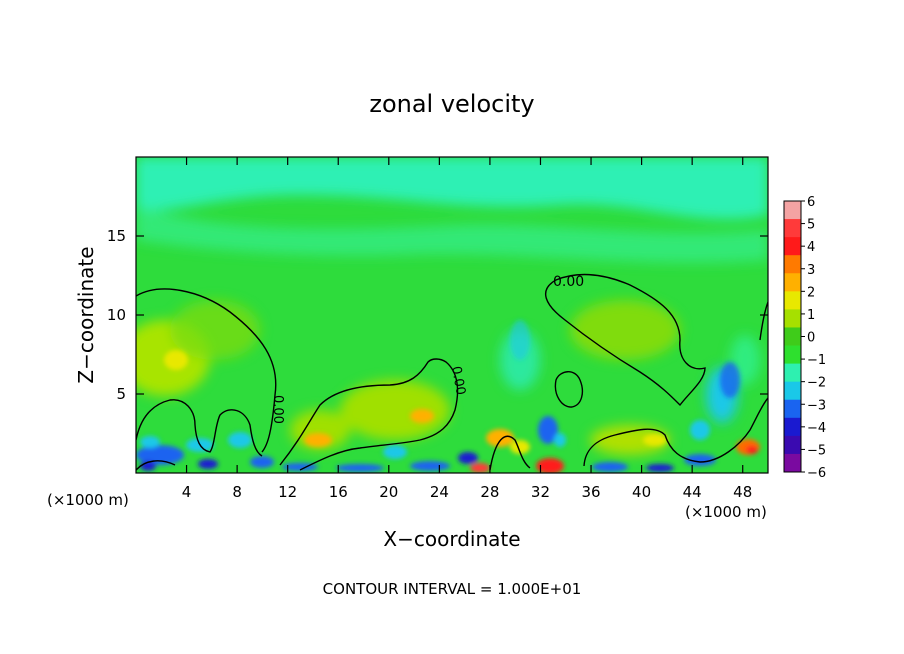 This screenshot has width=904, height=654. What do you see at coordinates (811, 315) in the screenshot?
I see `colorbar-tick-label: 1` at bounding box center [811, 315].